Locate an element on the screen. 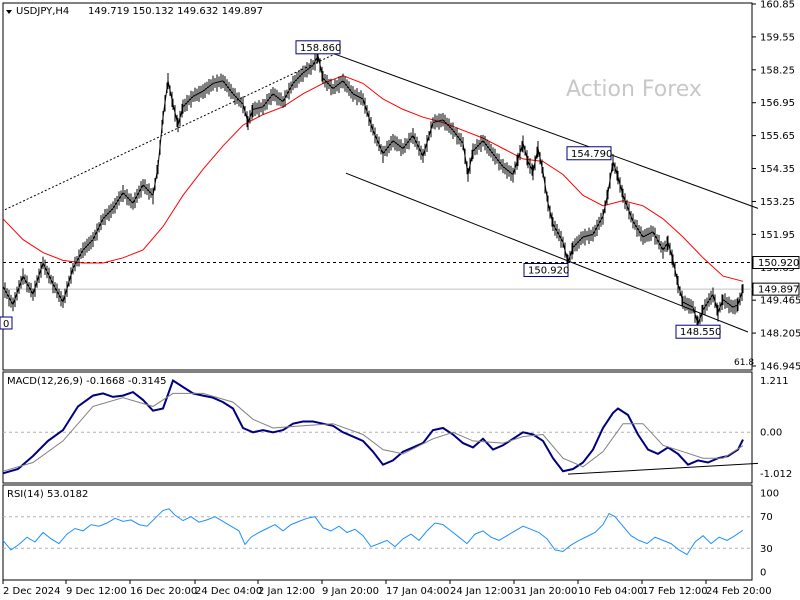 The width and height of the screenshot is (800, 600). x-tick-label: 2 Jan 12:00 is located at coordinates (286, 591).